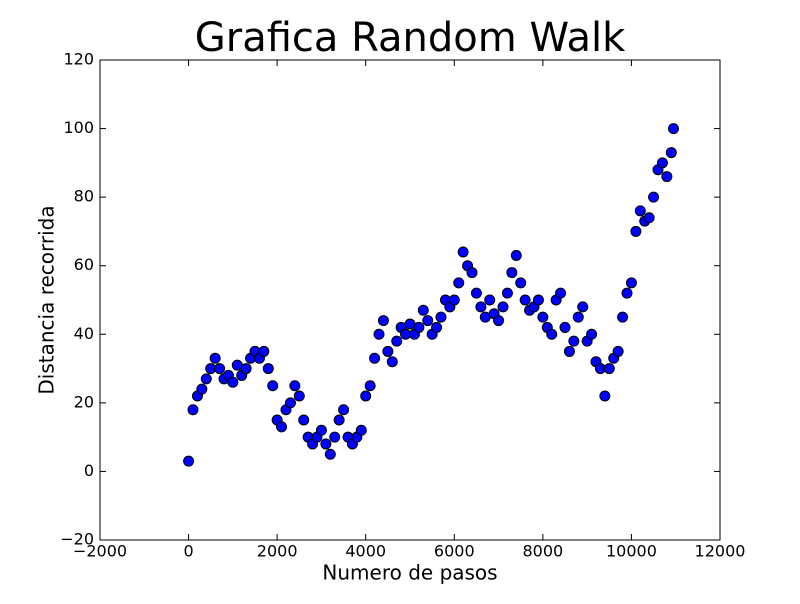 This screenshot has height=604, width=800. What do you see at coordinates (720, 551) in the screenshot?
I see `x-tick-label: 12000` at bounding box center [720, 551].